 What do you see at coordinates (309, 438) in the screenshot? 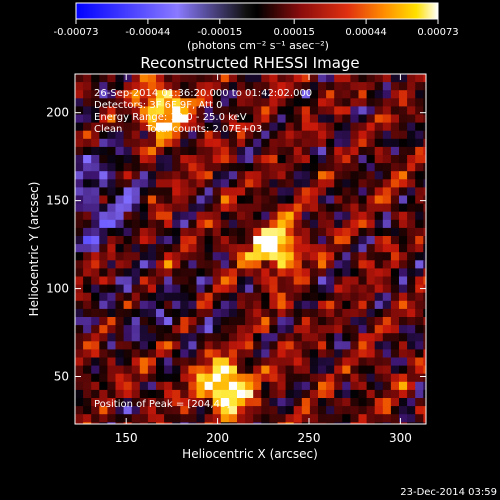
I see `x-tick-label: 250` at bounding box center [309, 438].